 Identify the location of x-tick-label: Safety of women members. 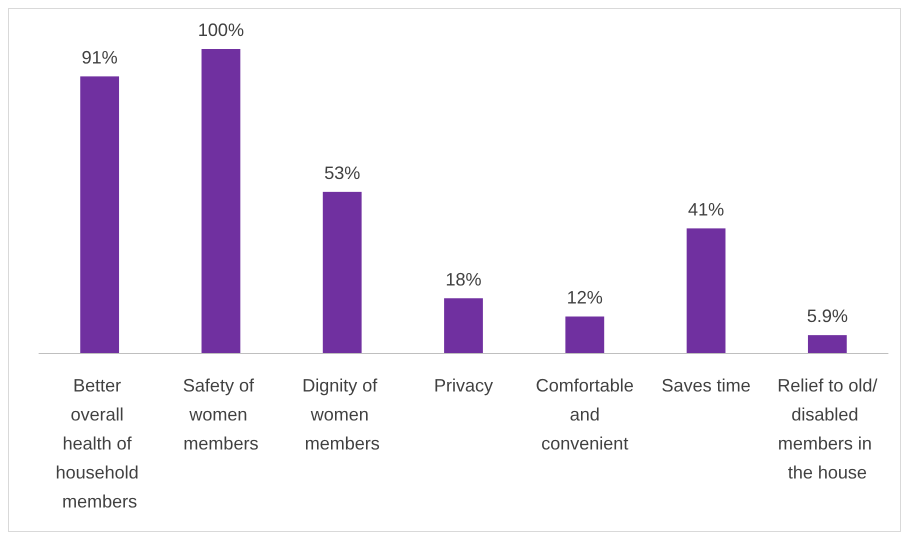
(220, 415).